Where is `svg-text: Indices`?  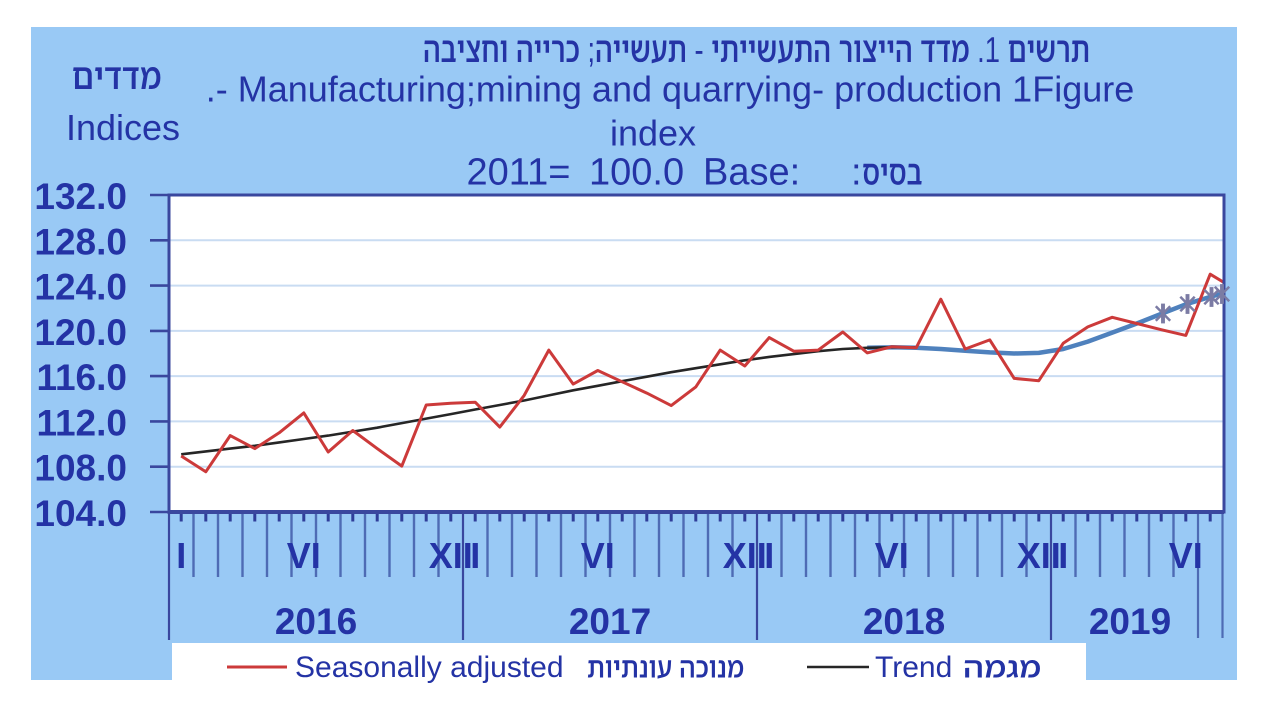 svg-text: Indices is located at coordinates (123, 127).